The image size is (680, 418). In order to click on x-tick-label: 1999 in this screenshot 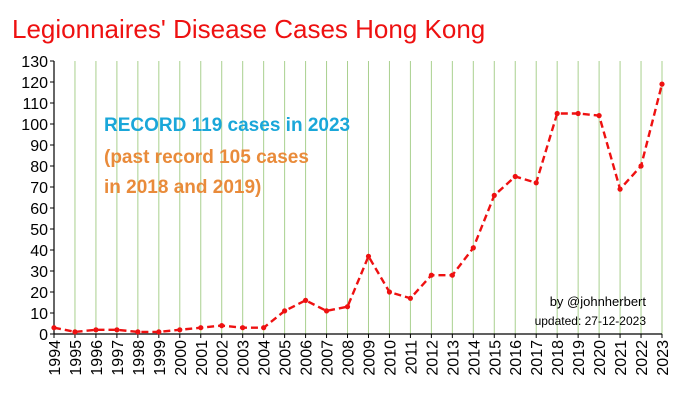, I will do `click(160, 358)`.